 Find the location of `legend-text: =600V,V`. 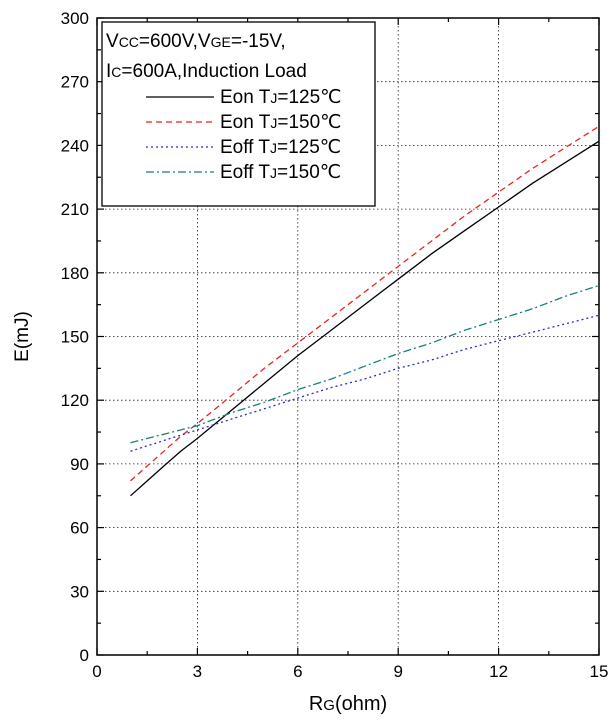

legend-text: =600V,V is located at coordinates (175, 41).